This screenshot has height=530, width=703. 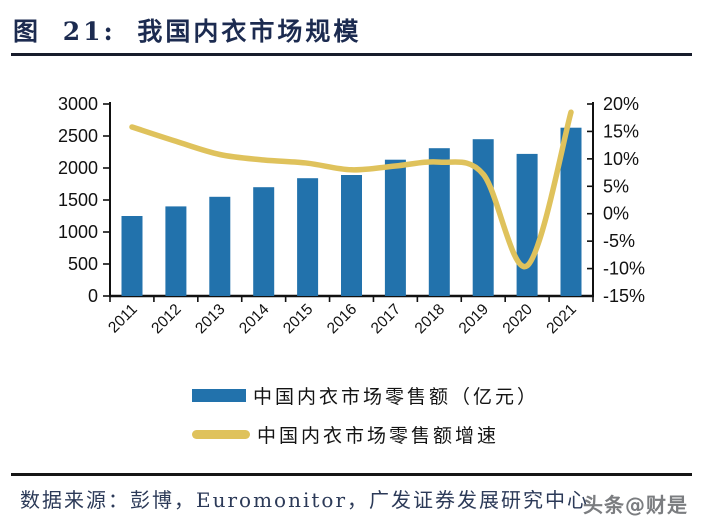 I want to click on bar-2019, so click(x=483, y=217).